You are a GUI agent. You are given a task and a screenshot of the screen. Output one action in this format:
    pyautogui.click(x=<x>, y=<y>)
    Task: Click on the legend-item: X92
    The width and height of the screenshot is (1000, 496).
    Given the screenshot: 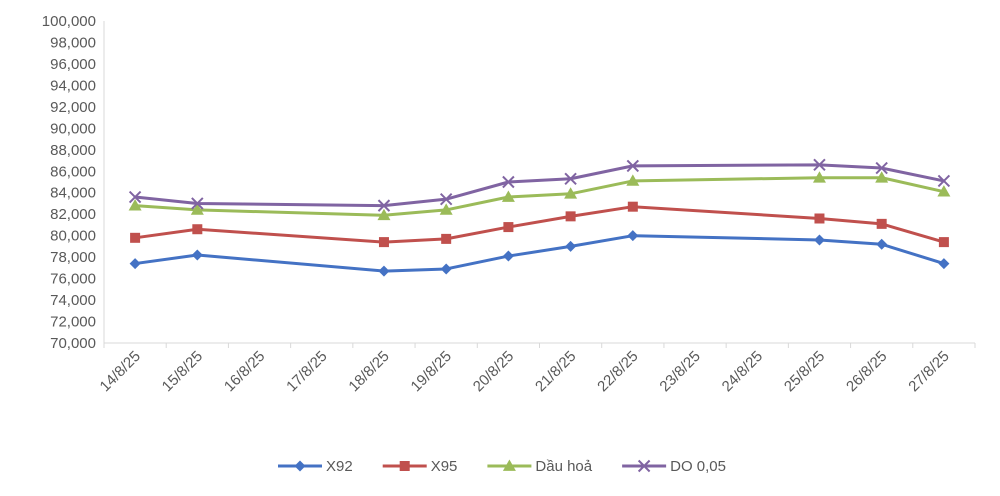 What is the action you would take?
    pyautogui.click(x=315, y=466)
    